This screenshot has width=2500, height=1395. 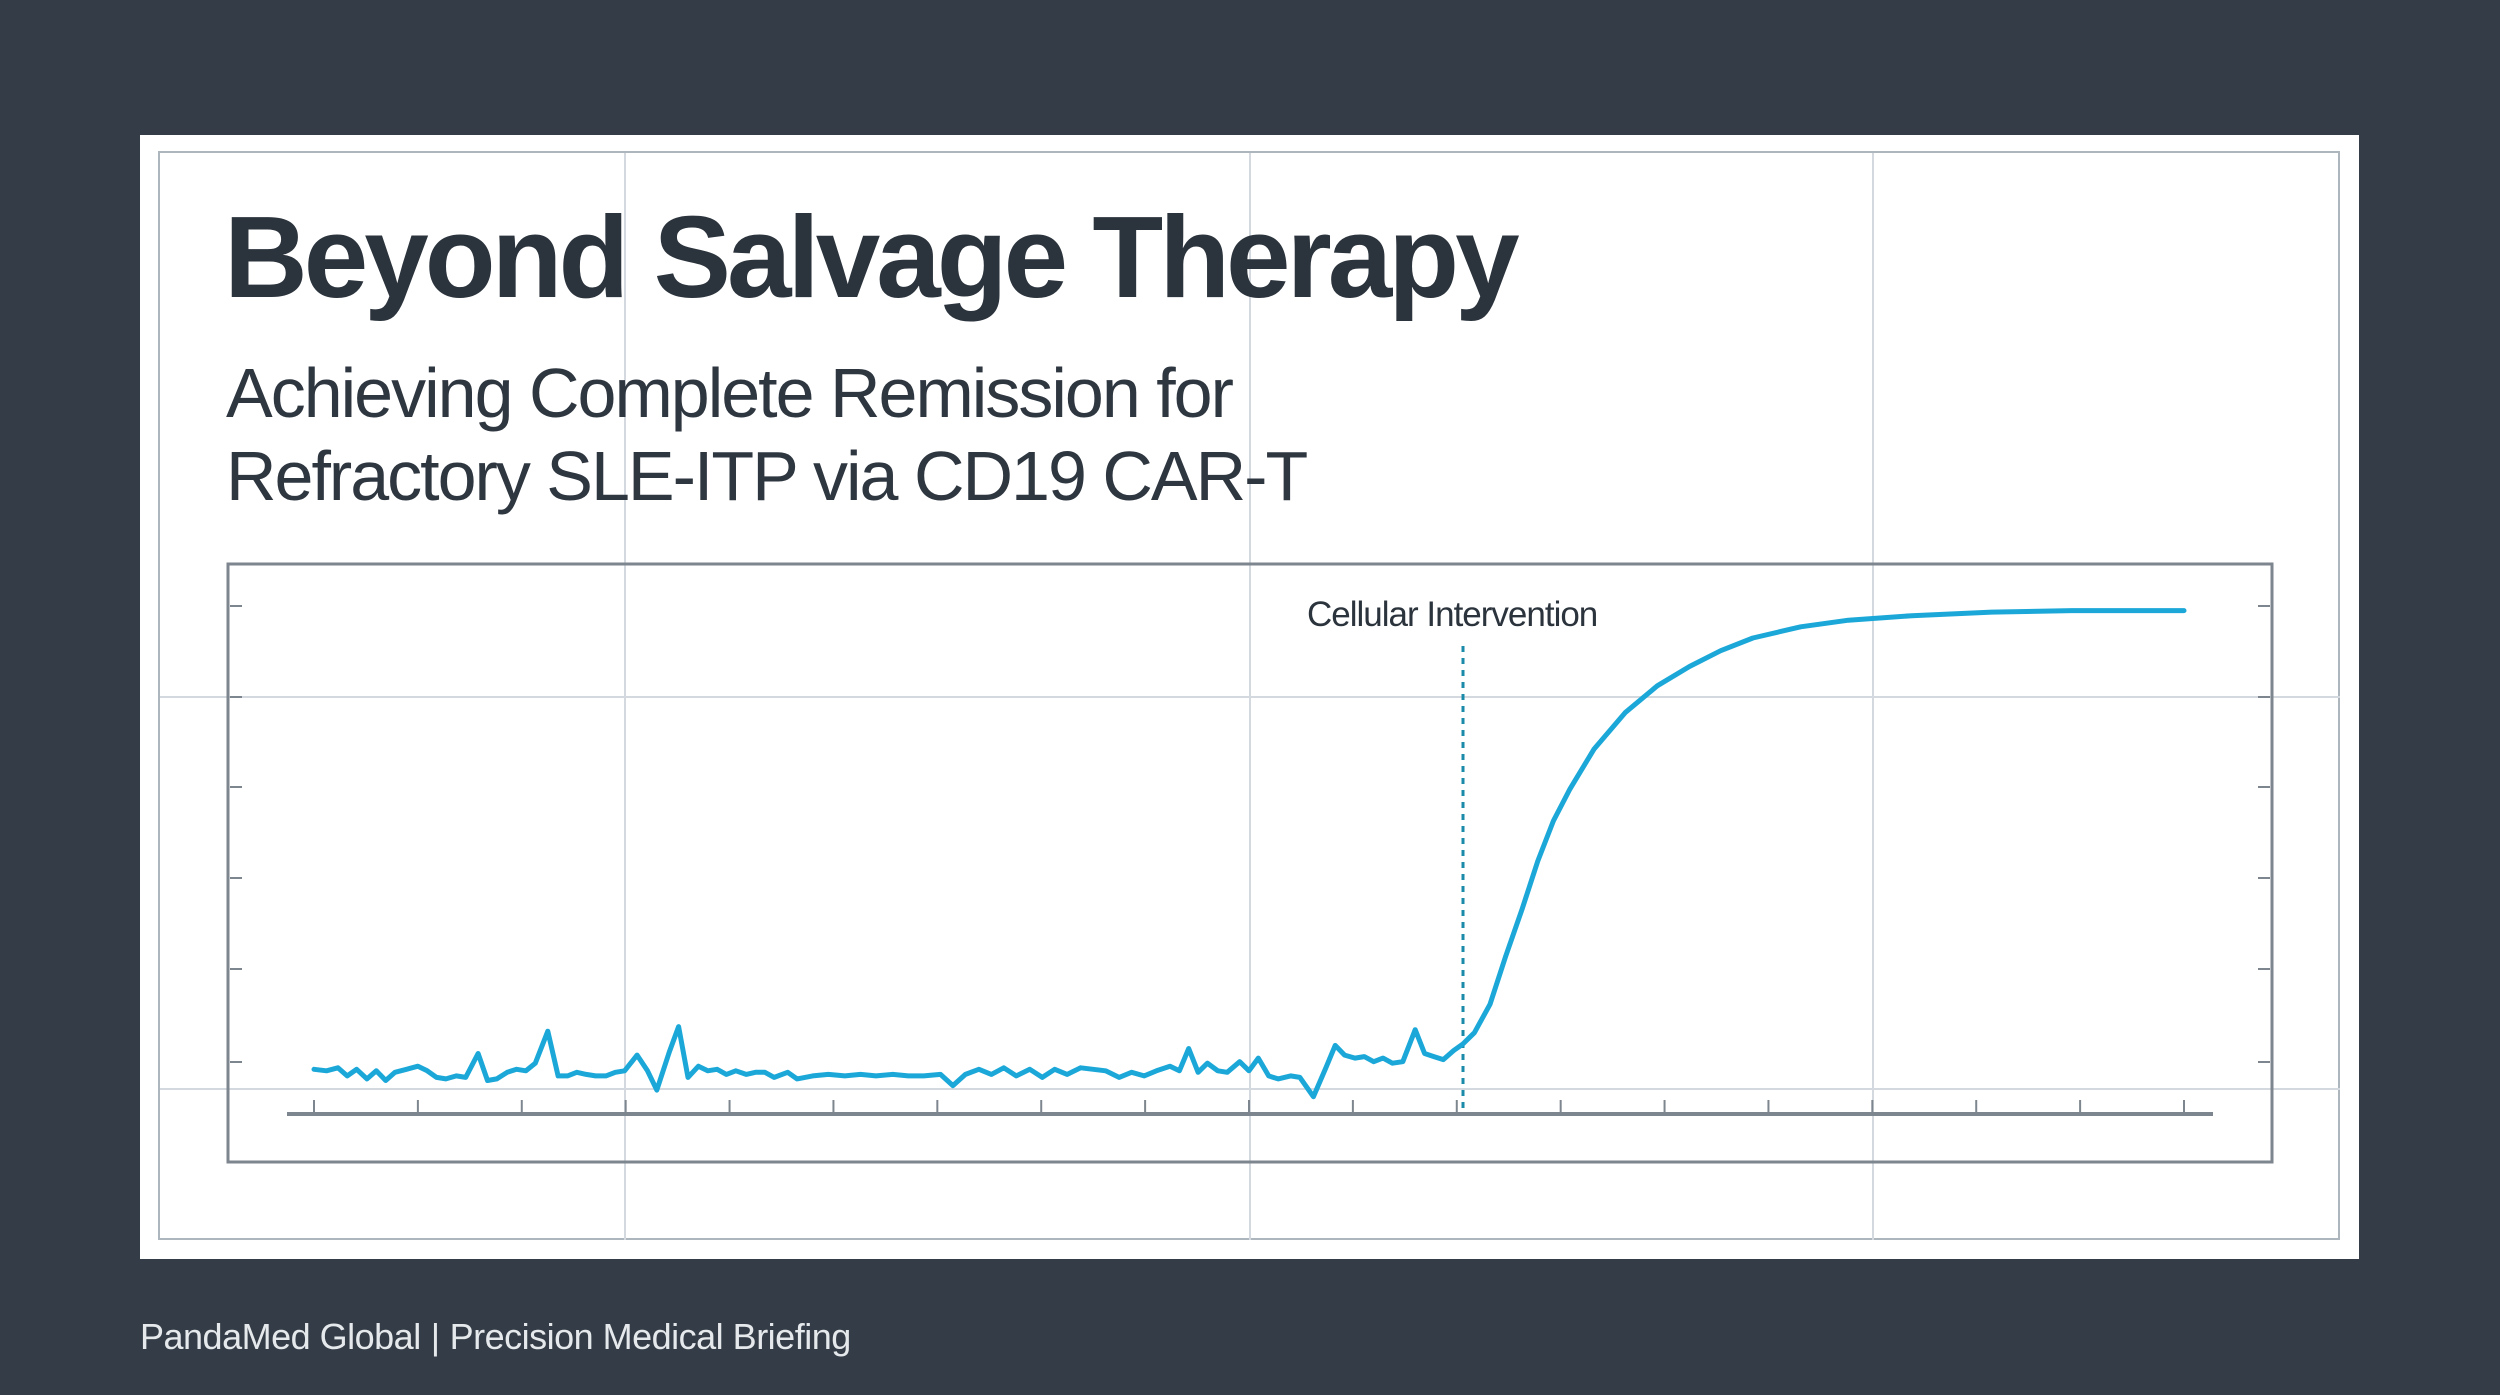 I want to click on subtitle-line-1: Achieving Complete Remission for, so click(x=730, y=393).